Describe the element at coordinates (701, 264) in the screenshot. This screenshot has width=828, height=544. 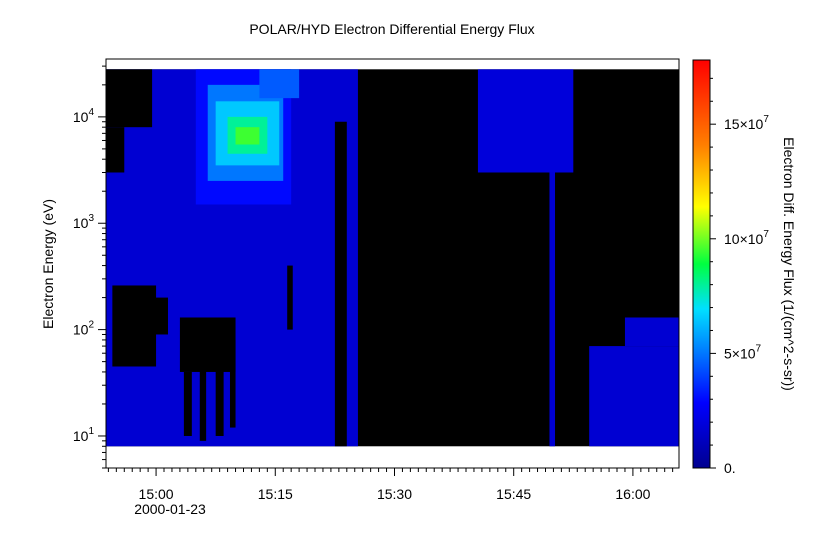
I see `colorbar` at that location.